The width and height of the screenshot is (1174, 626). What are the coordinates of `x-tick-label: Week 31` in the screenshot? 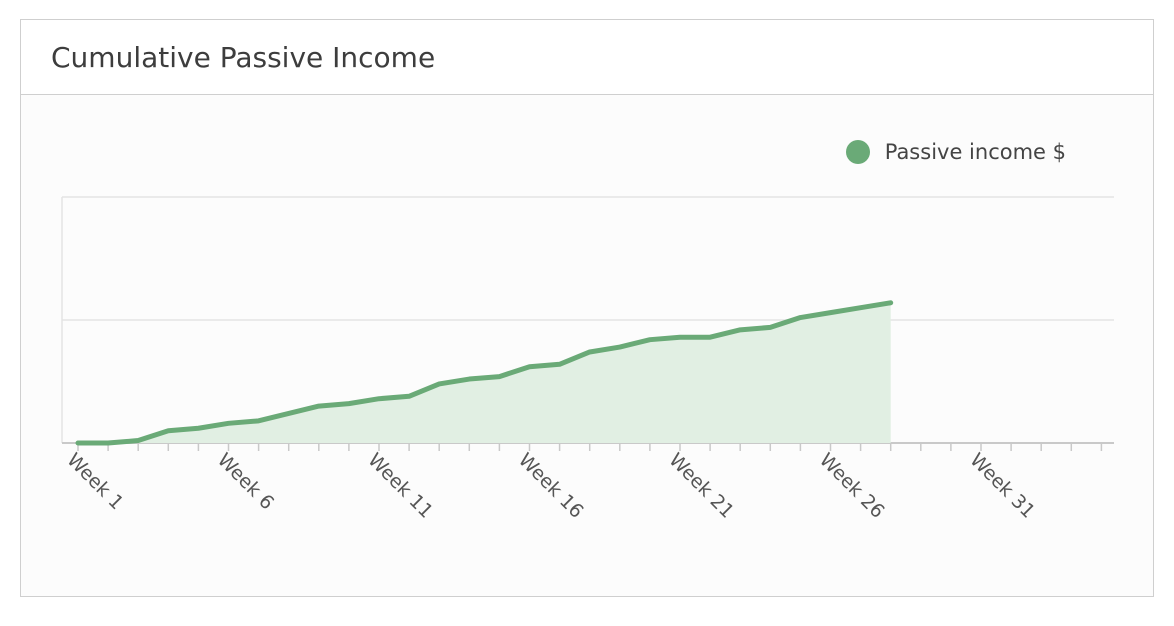 It's located at (1002, 486).